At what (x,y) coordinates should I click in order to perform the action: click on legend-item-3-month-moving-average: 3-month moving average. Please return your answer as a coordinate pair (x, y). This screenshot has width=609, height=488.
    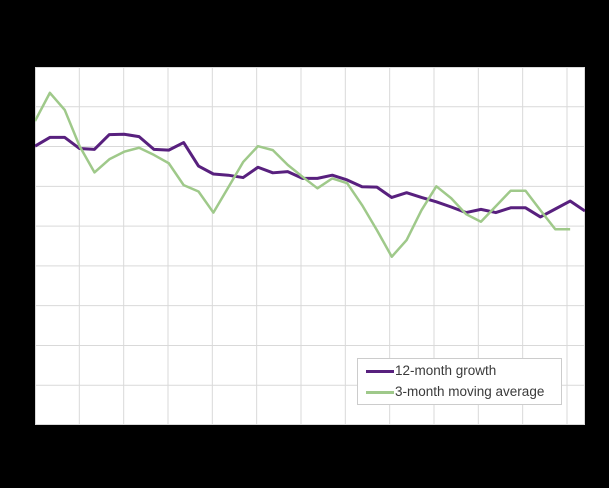
    Looking at the image, I should click on (463, 392).